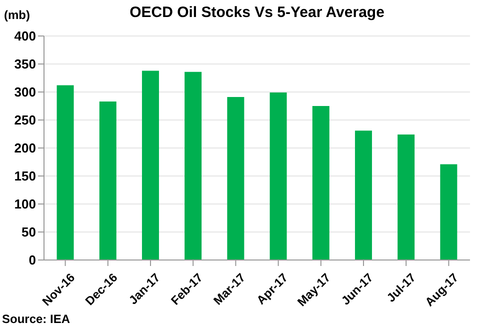  What do you see at coordinates (17, 15) in the screenshot?
I see `y-axis-title: (mb)` at bounding box center [17, 15].